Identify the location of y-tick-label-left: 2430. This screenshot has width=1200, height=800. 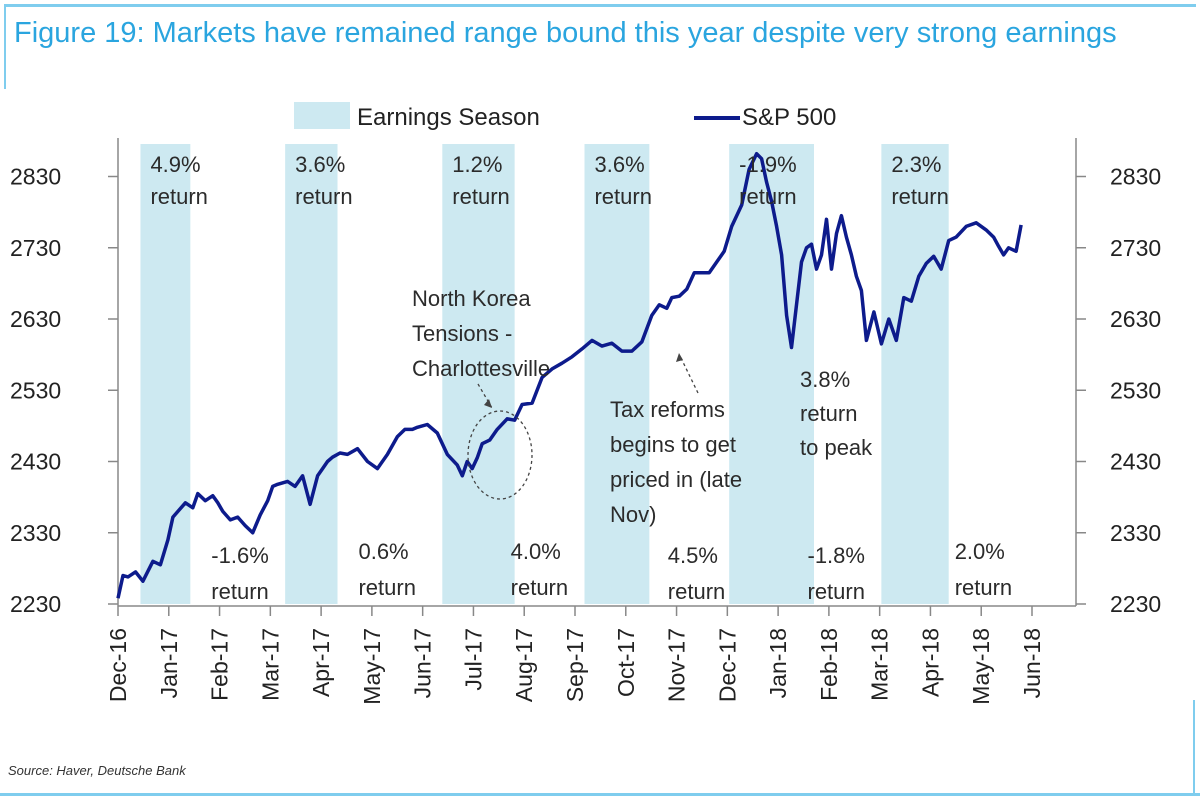
(35, 462).